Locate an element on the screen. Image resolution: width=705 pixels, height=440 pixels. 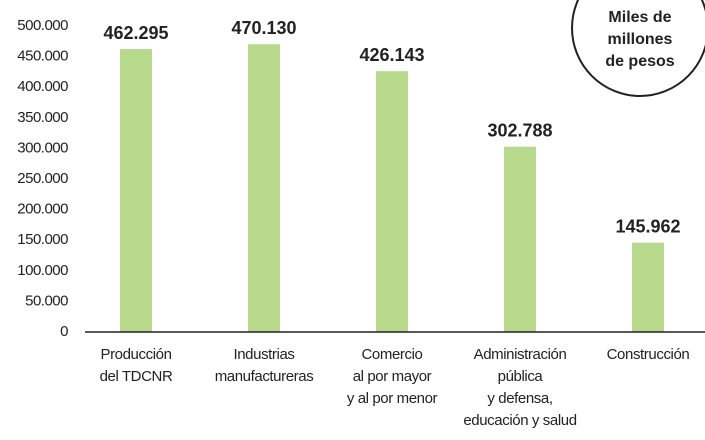
y-tick-label: 450.000 is located at coordinates (42, 56).